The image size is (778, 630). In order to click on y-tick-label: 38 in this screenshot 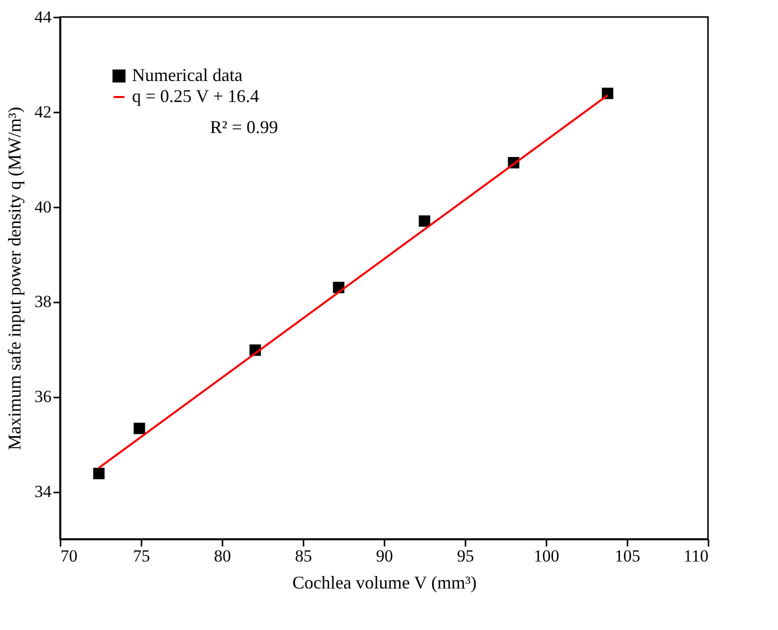, I will do `click(43, 302)`.